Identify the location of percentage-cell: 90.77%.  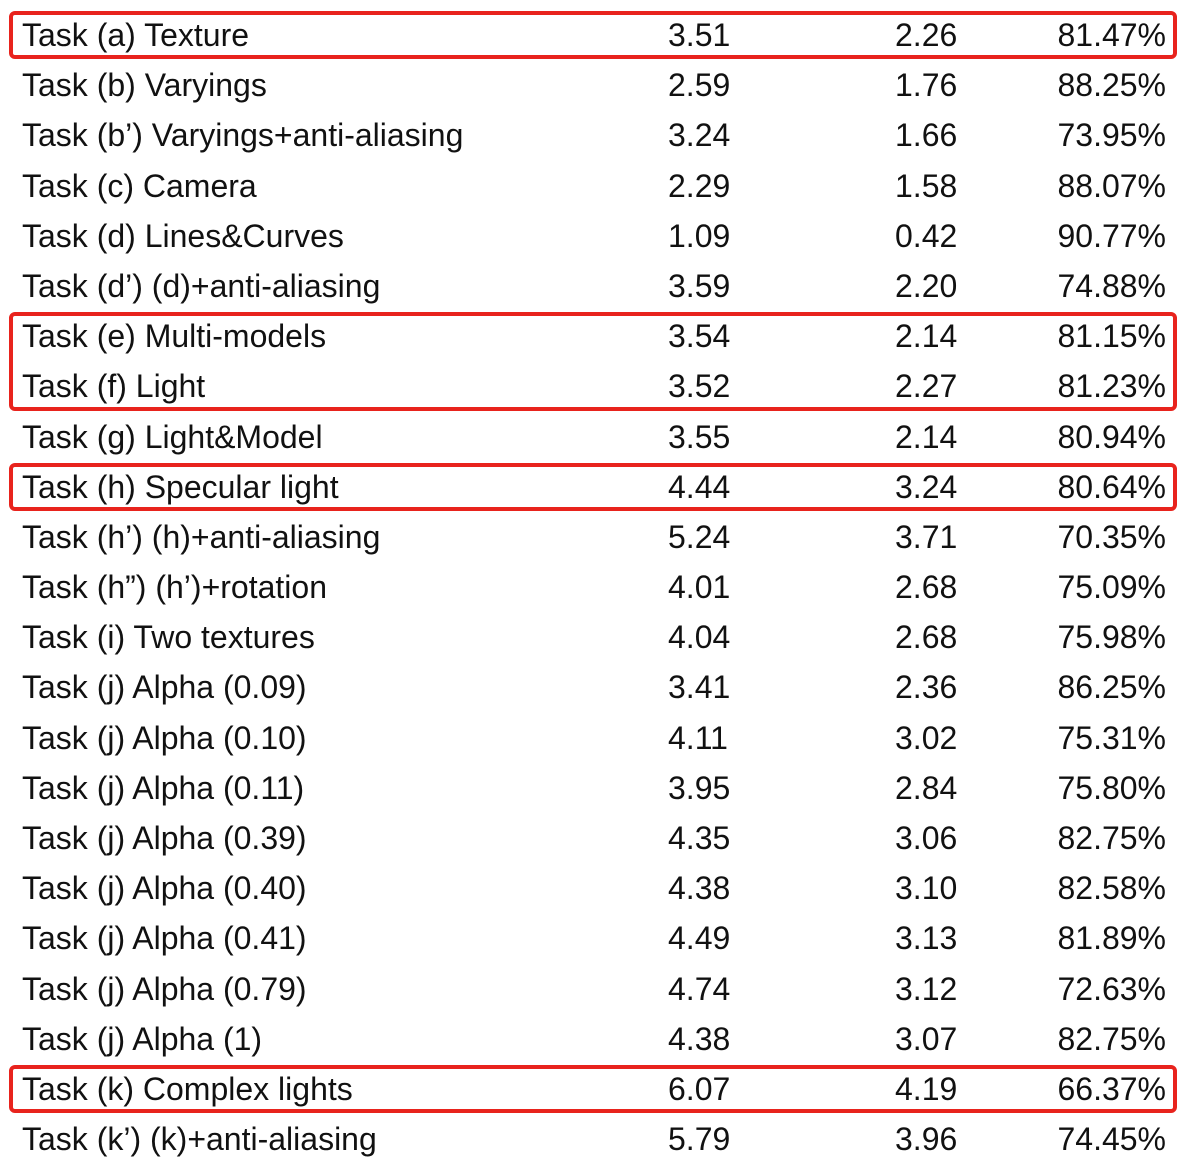
(1111, 235).